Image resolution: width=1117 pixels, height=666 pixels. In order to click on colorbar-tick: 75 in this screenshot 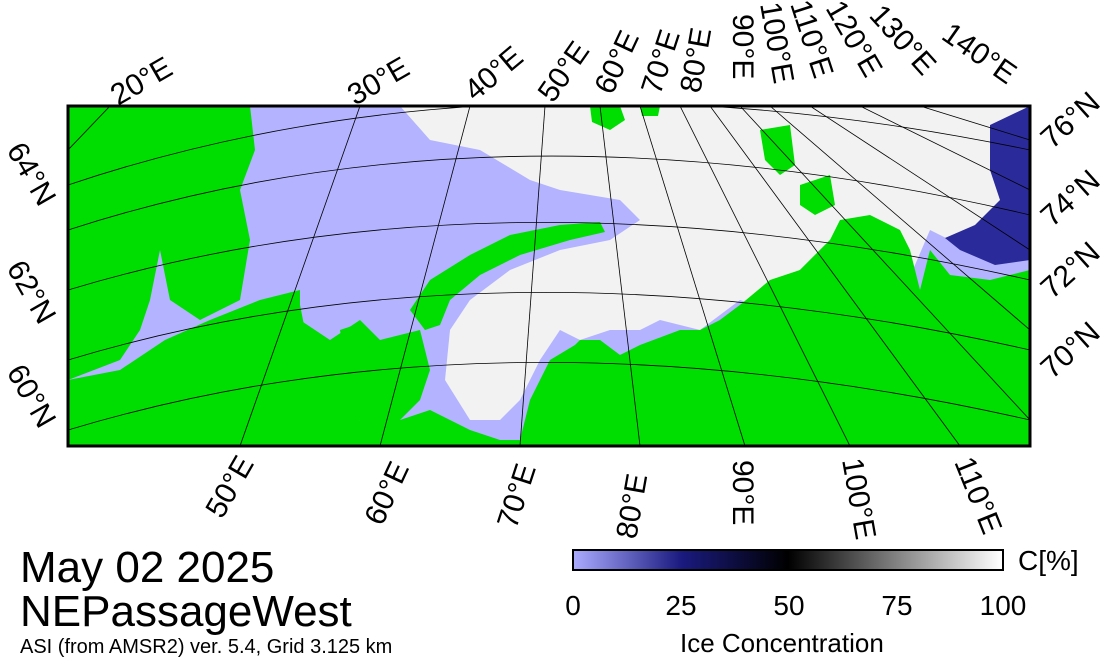, I will do `click(897, 605)`.